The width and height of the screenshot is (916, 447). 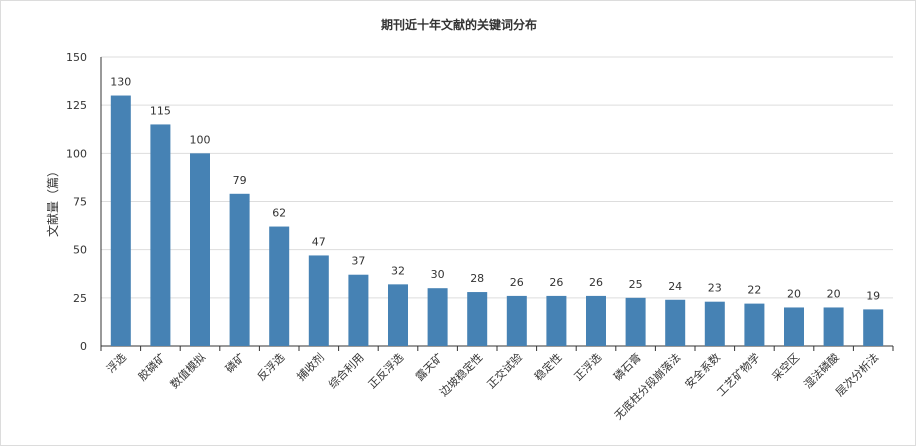 What do you see at coordinates (187, 370) in the screenshot?
I see `x-tick-label: 数值模拟` at bounding box center [187, 370].